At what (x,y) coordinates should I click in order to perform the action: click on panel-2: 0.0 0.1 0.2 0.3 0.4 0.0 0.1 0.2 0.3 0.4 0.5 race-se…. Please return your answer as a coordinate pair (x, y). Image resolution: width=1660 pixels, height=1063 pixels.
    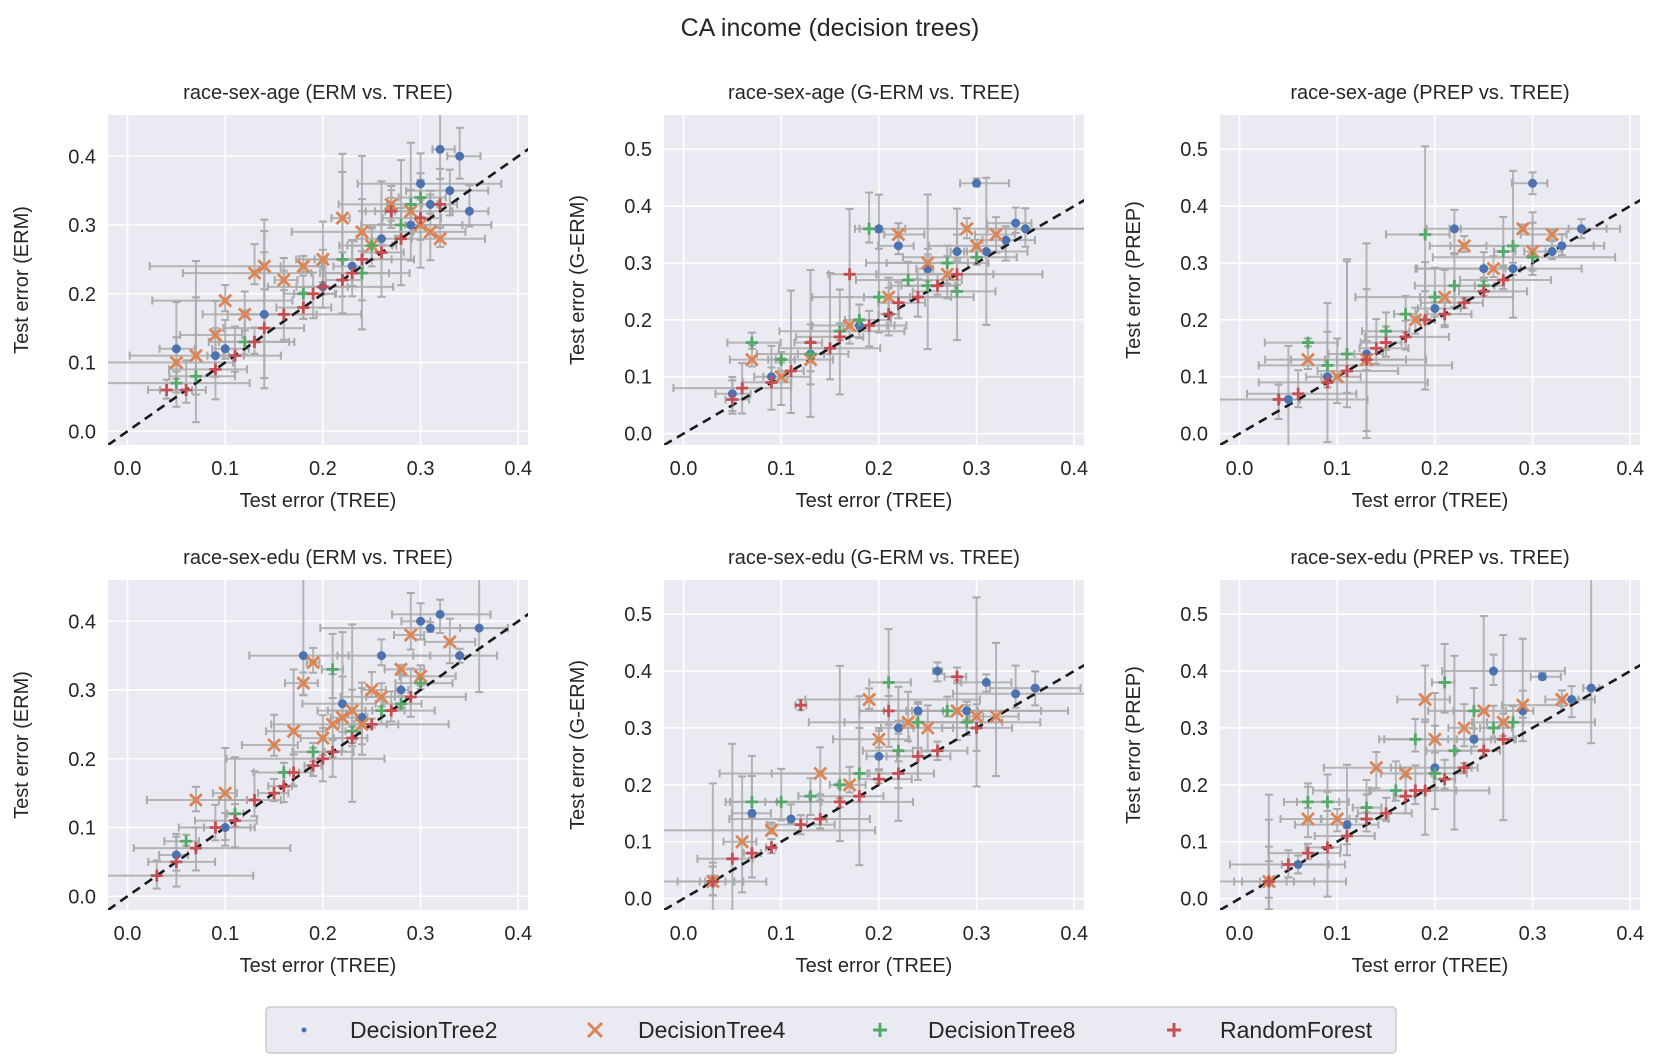
    Looking at the image, I should click on (827, 297).